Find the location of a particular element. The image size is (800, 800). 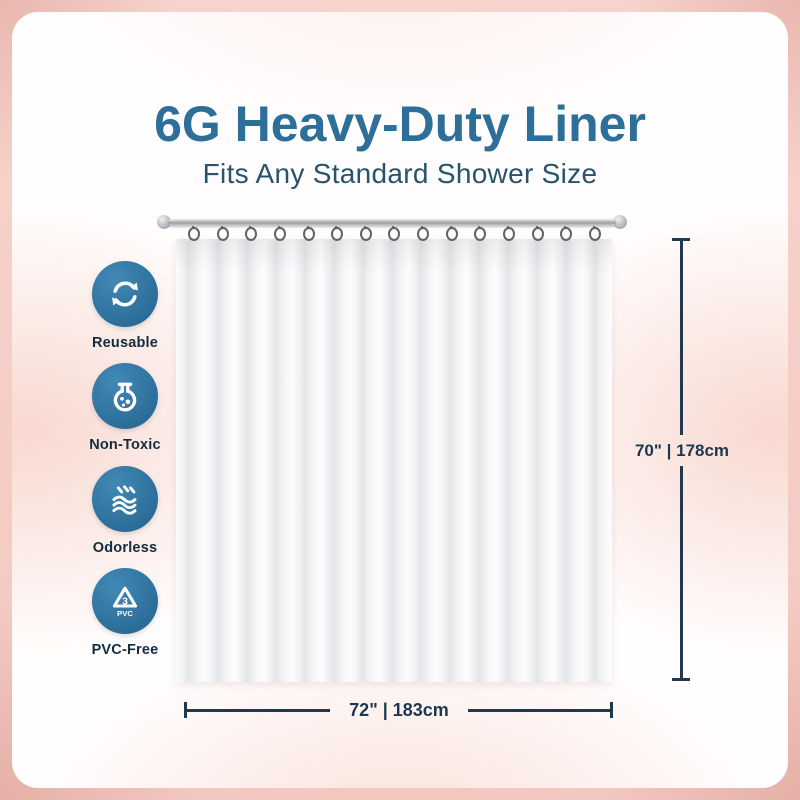

recycle-code-label: PVC is located at coordinates (125, 613).